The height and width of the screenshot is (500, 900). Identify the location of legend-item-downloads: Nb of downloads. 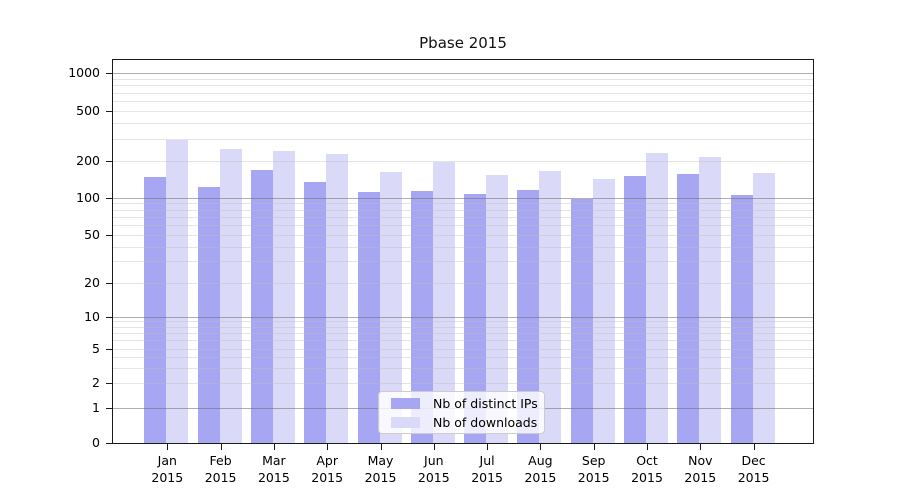
(467, 422).